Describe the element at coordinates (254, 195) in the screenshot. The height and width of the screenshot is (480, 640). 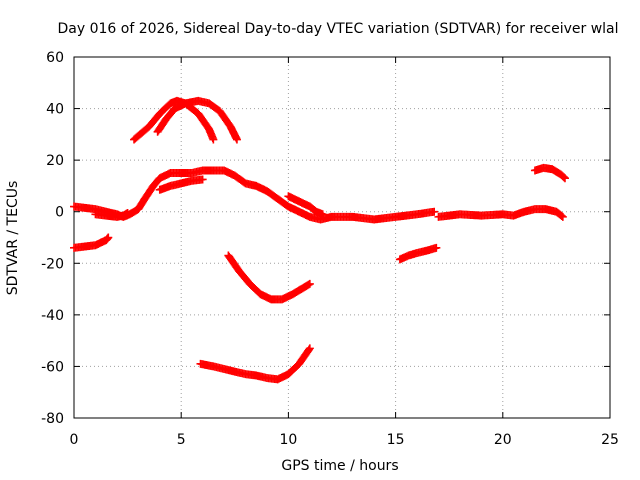
I see `series-arc-main-positive` at that location.